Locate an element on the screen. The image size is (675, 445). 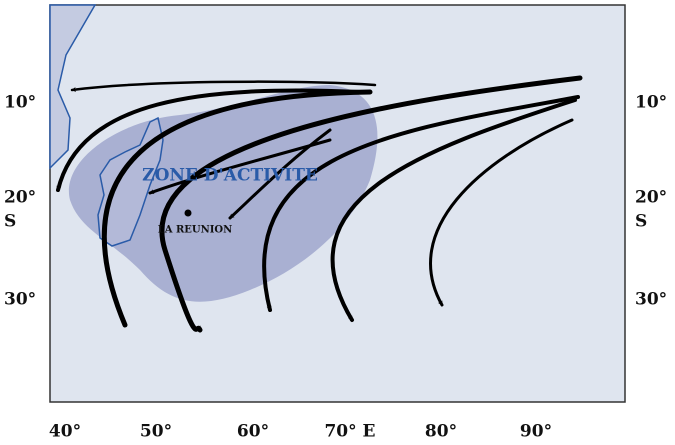
place-label: LA REUNION is located at coordinates (195, 230).